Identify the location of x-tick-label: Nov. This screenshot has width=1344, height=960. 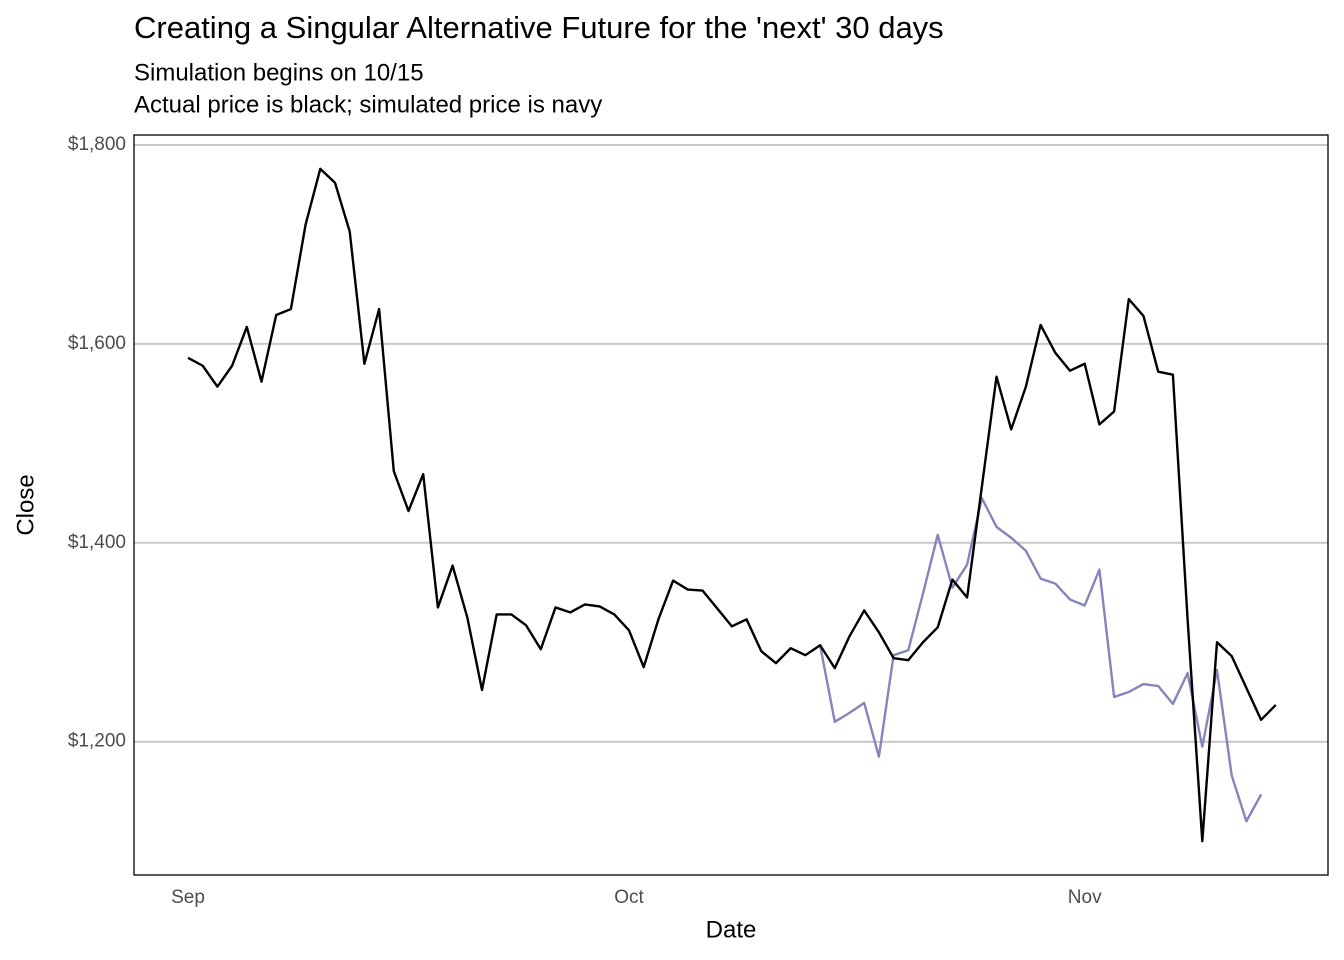
(1085, 897).